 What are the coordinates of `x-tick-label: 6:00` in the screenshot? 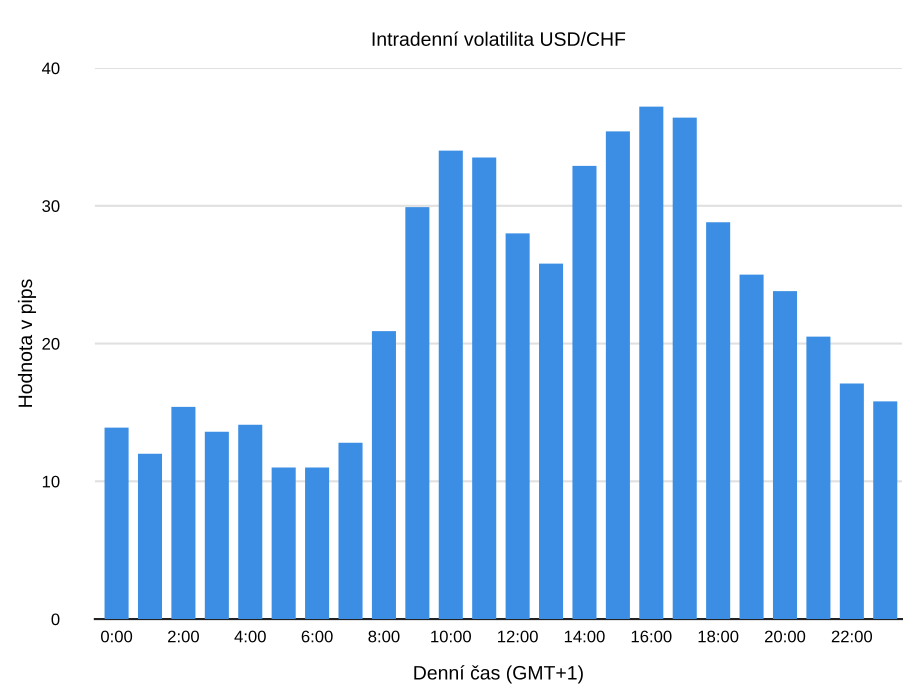 It's located at (317, 636).